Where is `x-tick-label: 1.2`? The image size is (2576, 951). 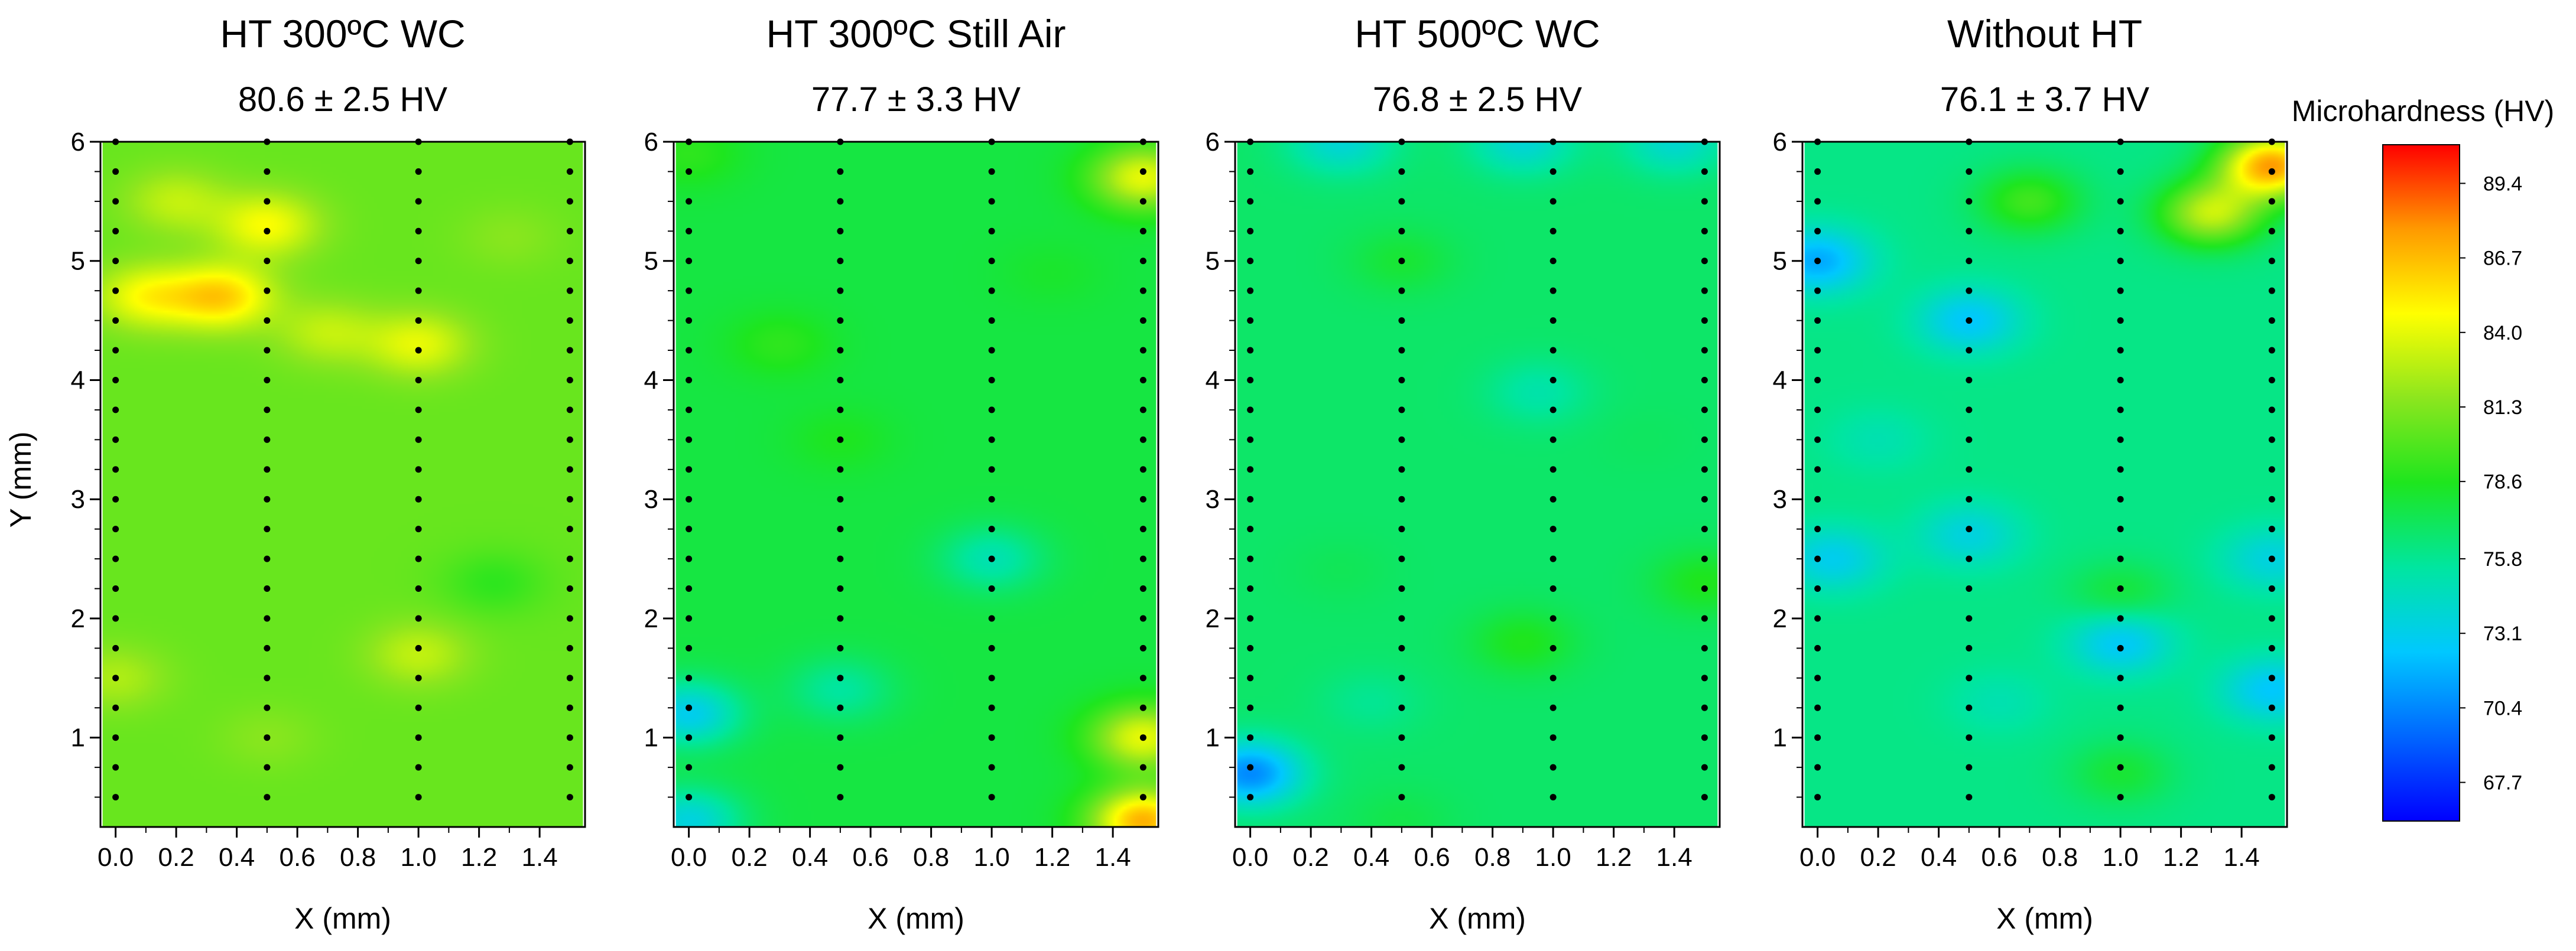 x-tick-label: 1.2 is located at coordinates (2181, 857).